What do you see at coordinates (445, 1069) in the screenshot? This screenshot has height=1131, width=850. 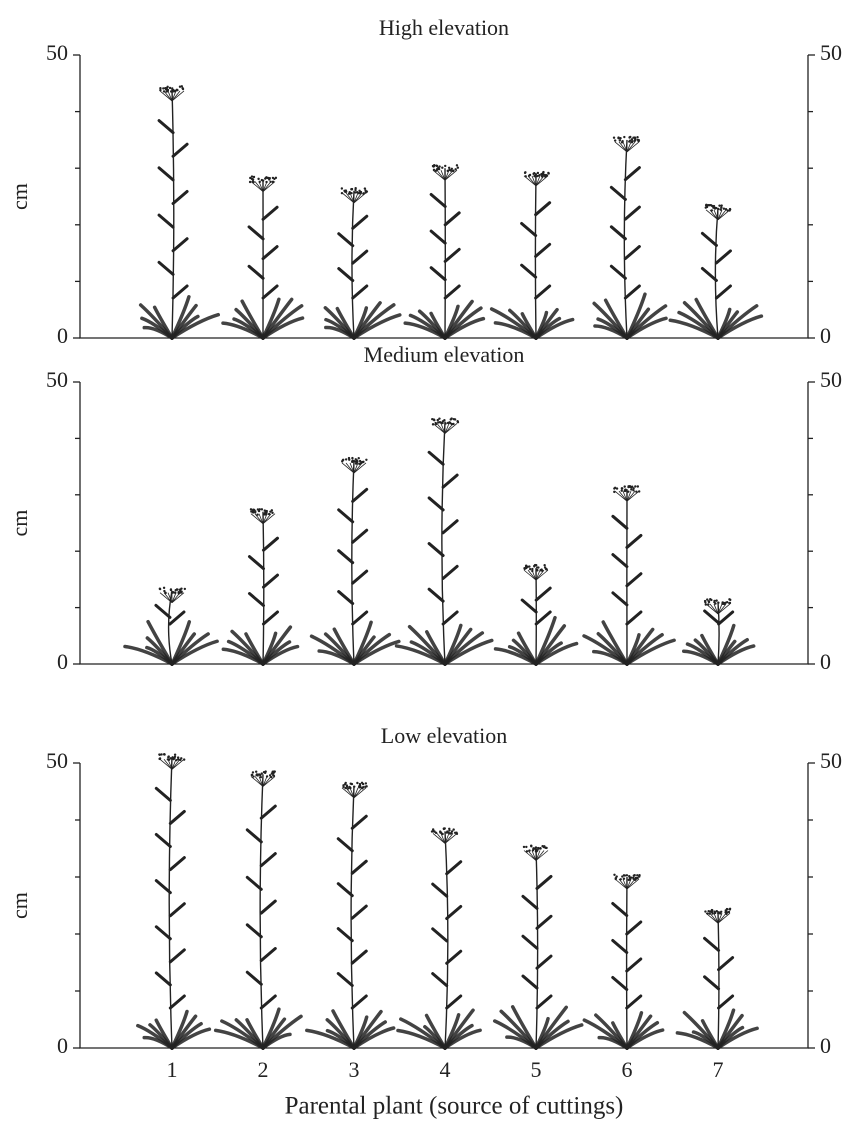 I see `x-tick-label: 4` at bounding box center [445, 1069].